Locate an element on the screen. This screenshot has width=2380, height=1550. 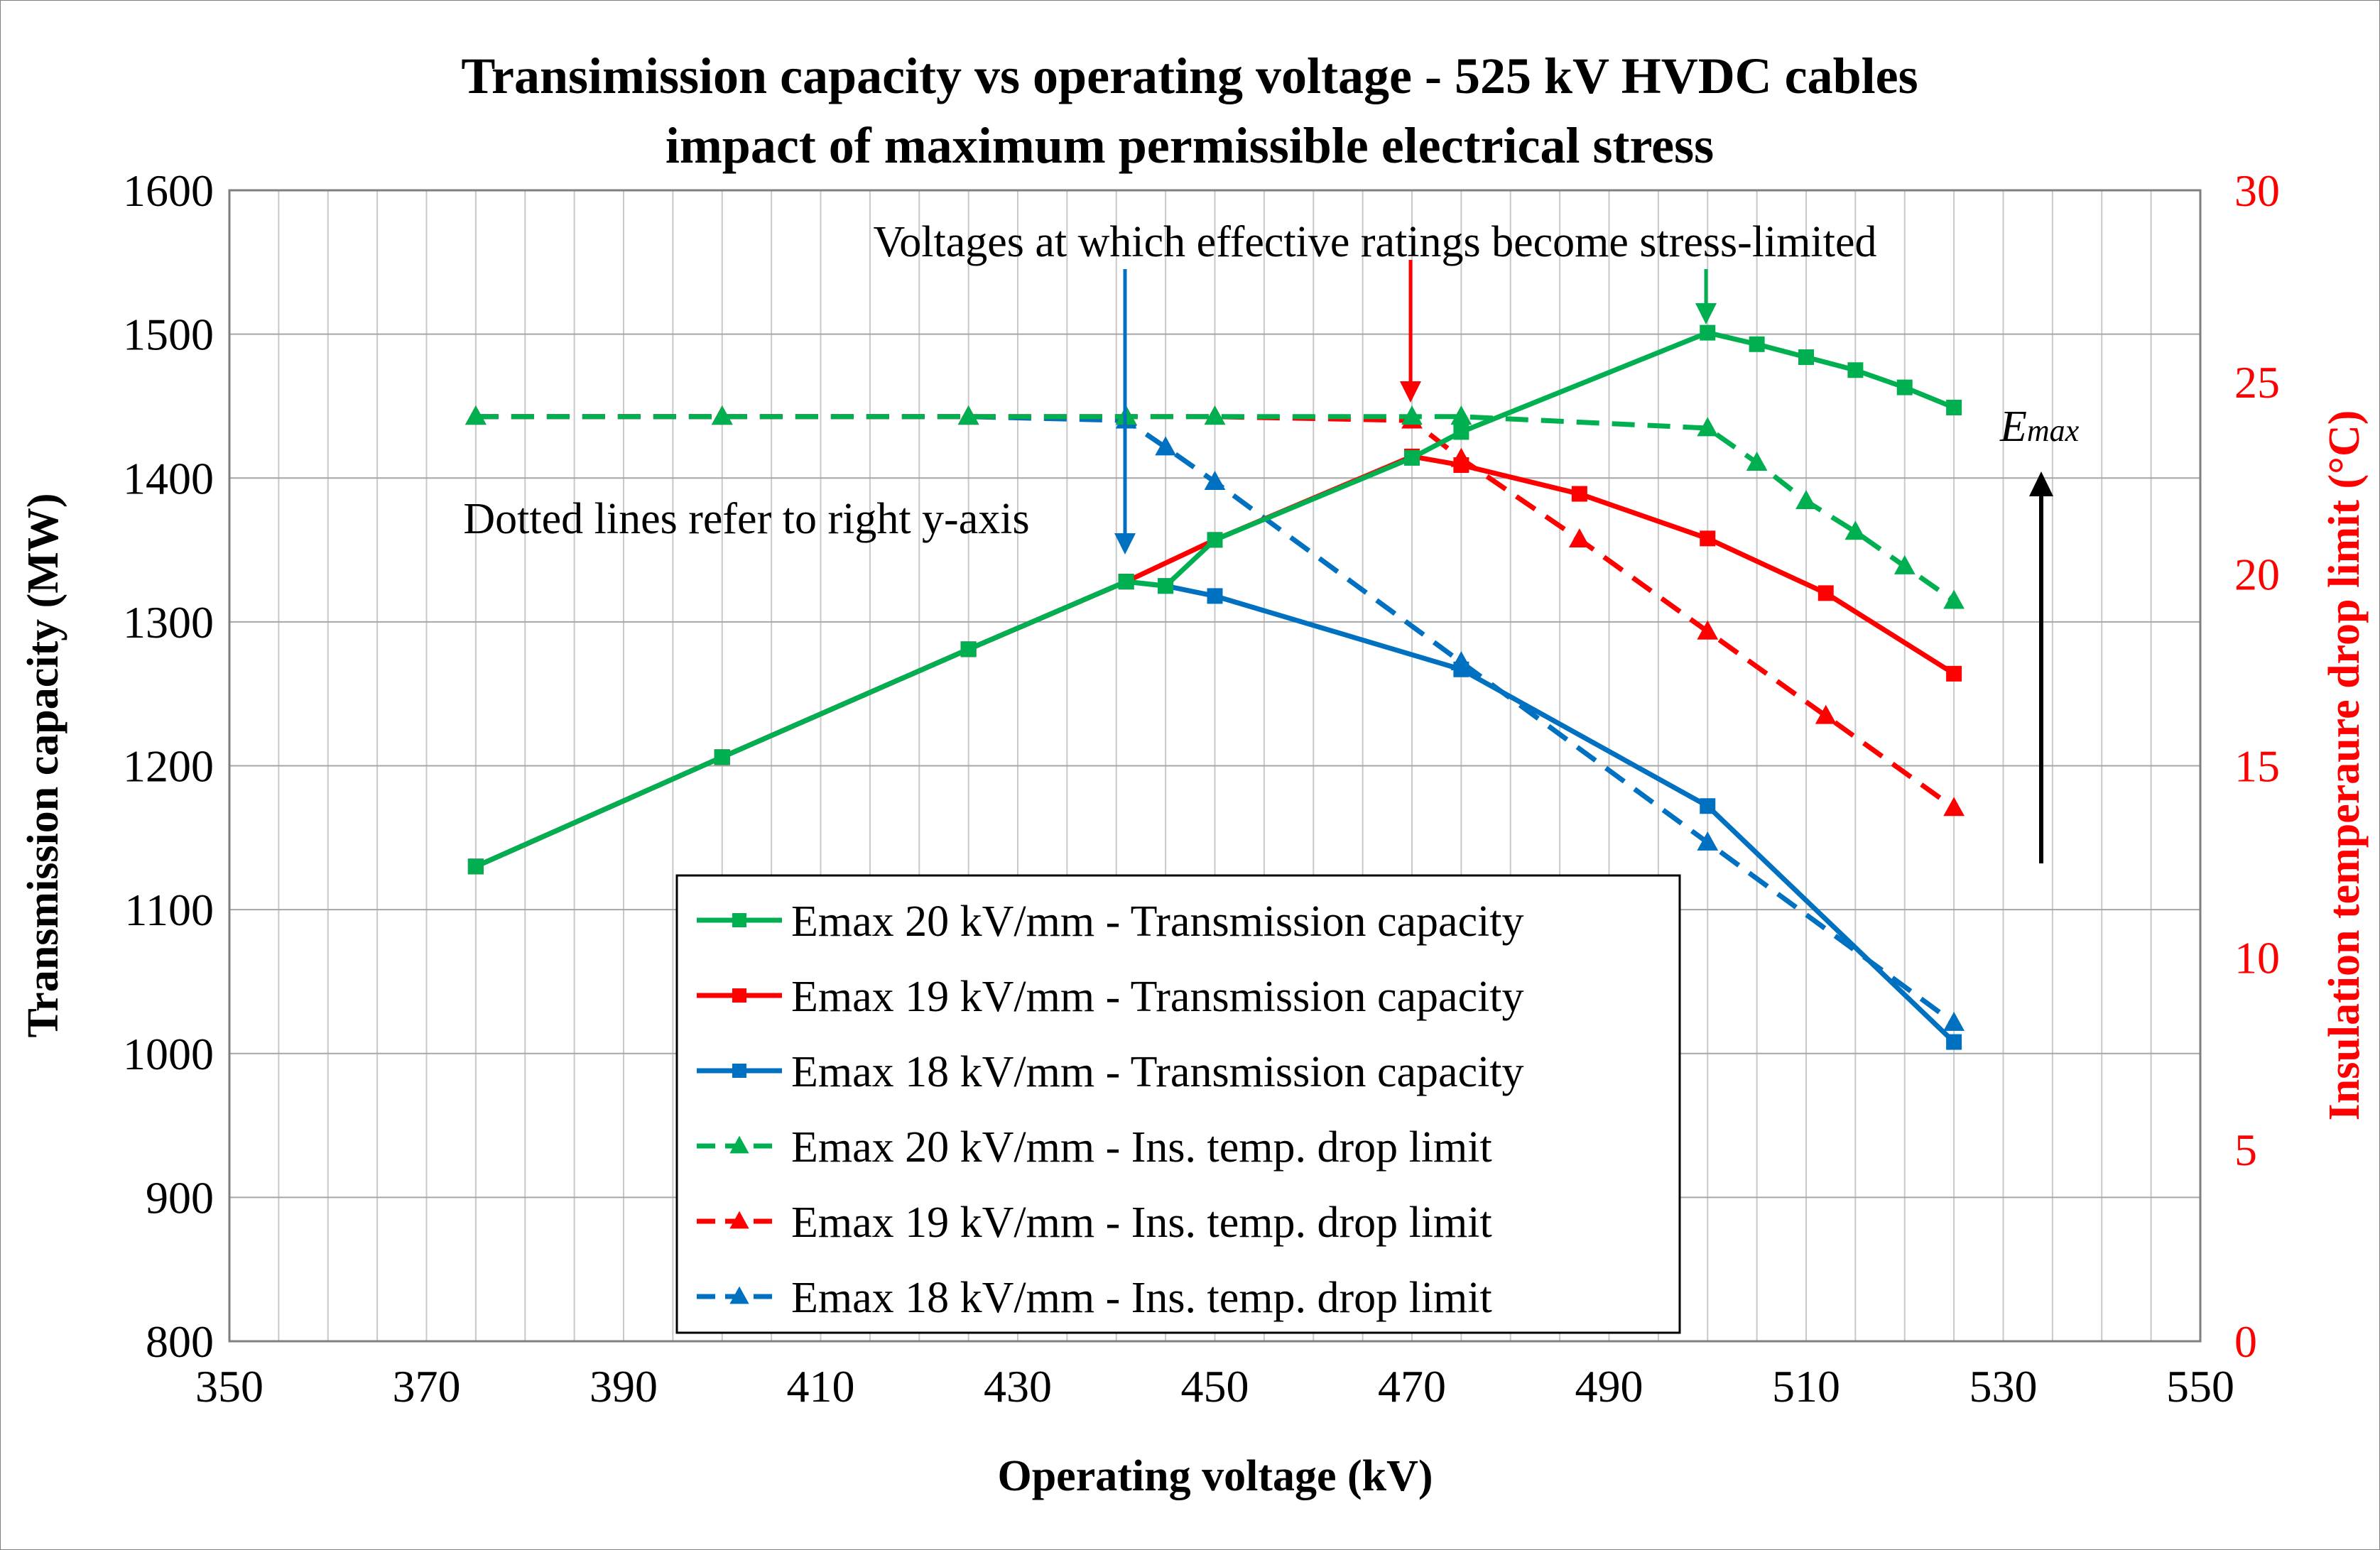
x-tick-labels: 350 370 390 410 430 450 470 490 510 530 550 is located at coordinates (1215, 1386).